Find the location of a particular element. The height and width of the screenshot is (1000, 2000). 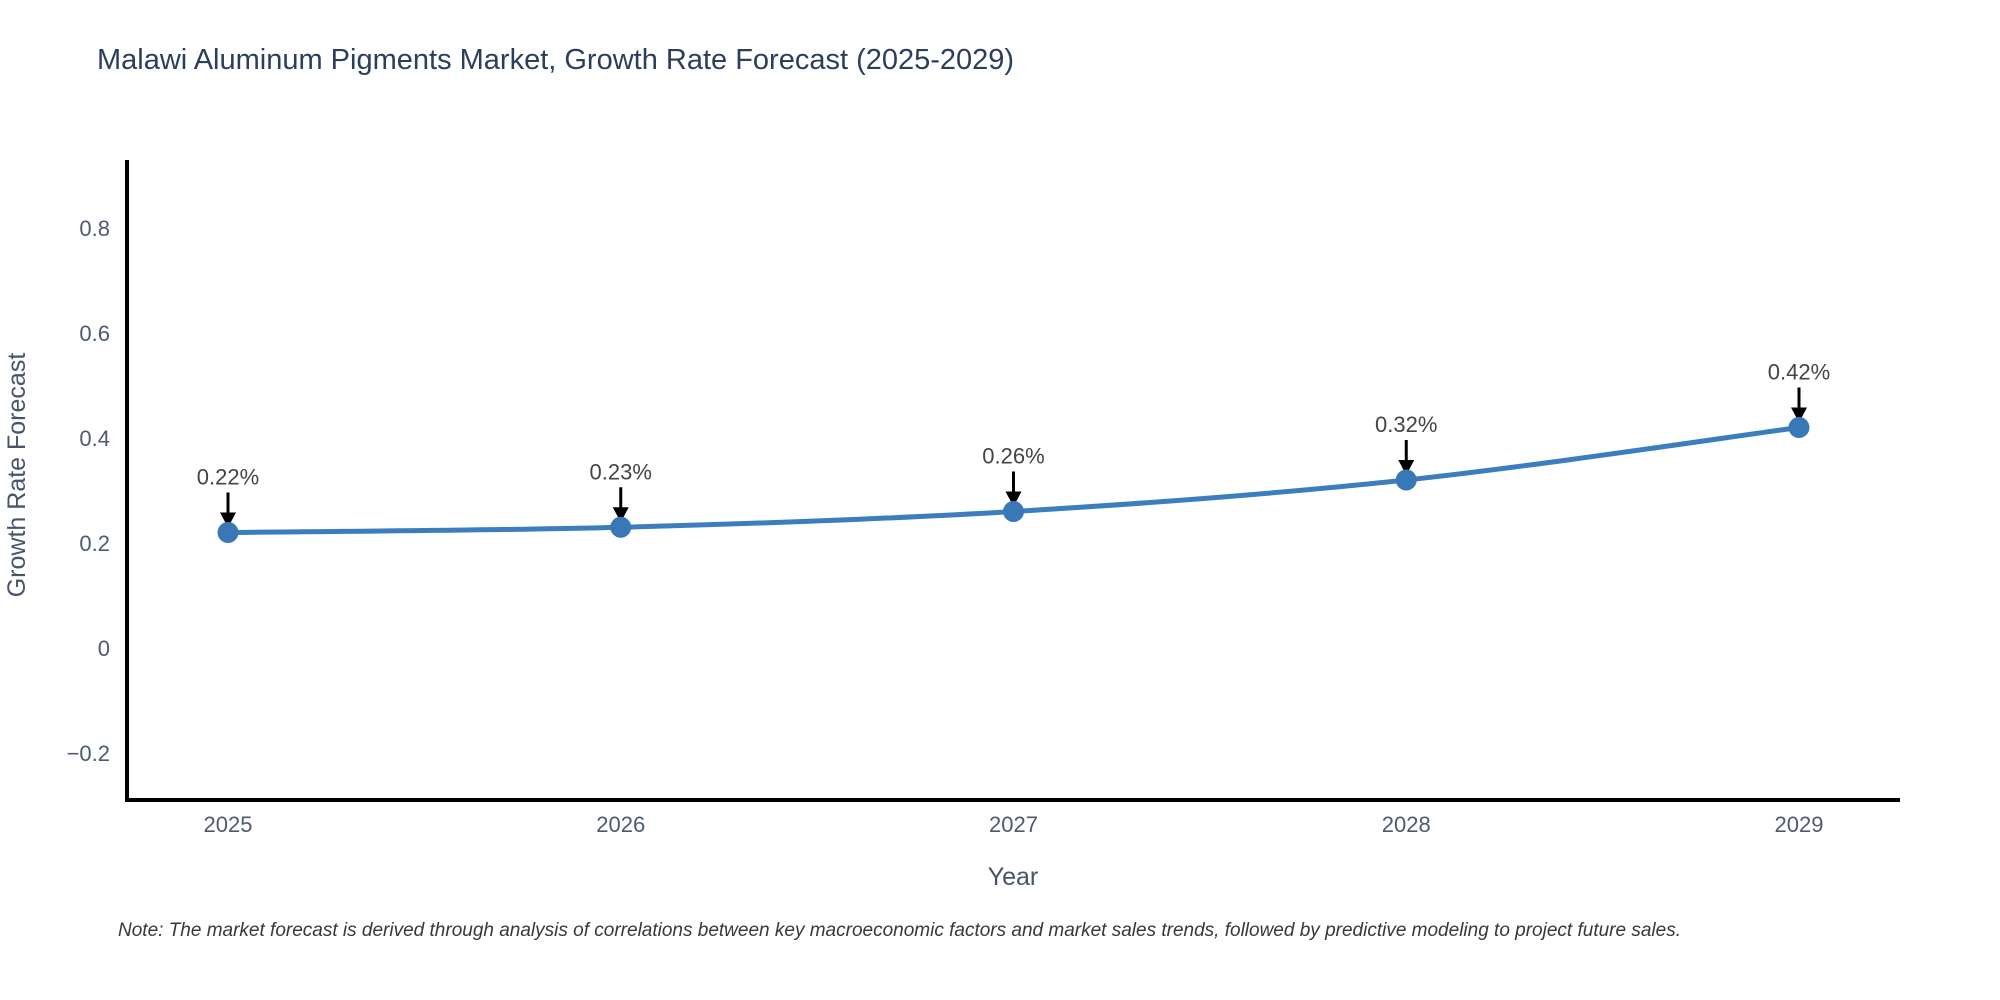

y-axis-ticks: 0.8 0.6 0.4 0.2 0 −0.2 is located at coordinates (88, 491).